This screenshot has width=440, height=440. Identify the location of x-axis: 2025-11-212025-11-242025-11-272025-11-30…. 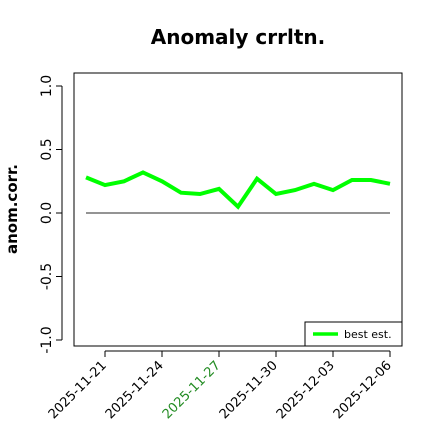
(220, 386).